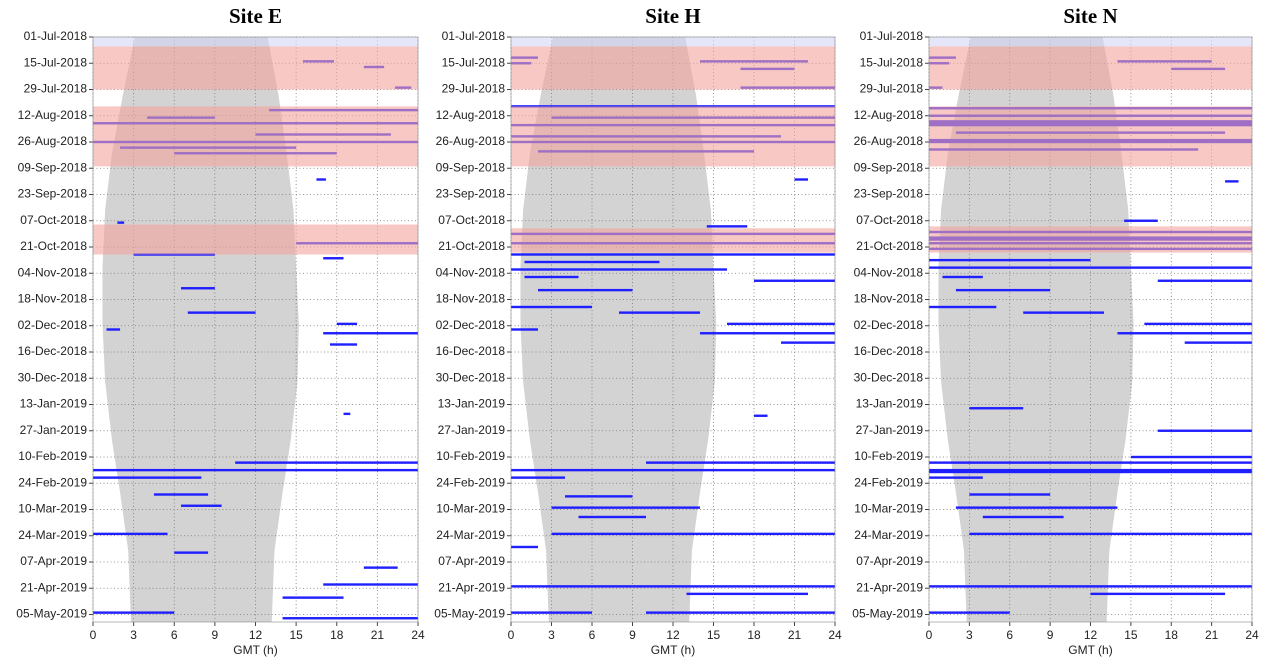 This screenshot has width=1264, height=665. What do you see at coordinates (471, 325) in the screenshot?
I see `y-tick-label: 02-Dec-2018` at bounding box center [471, 325].